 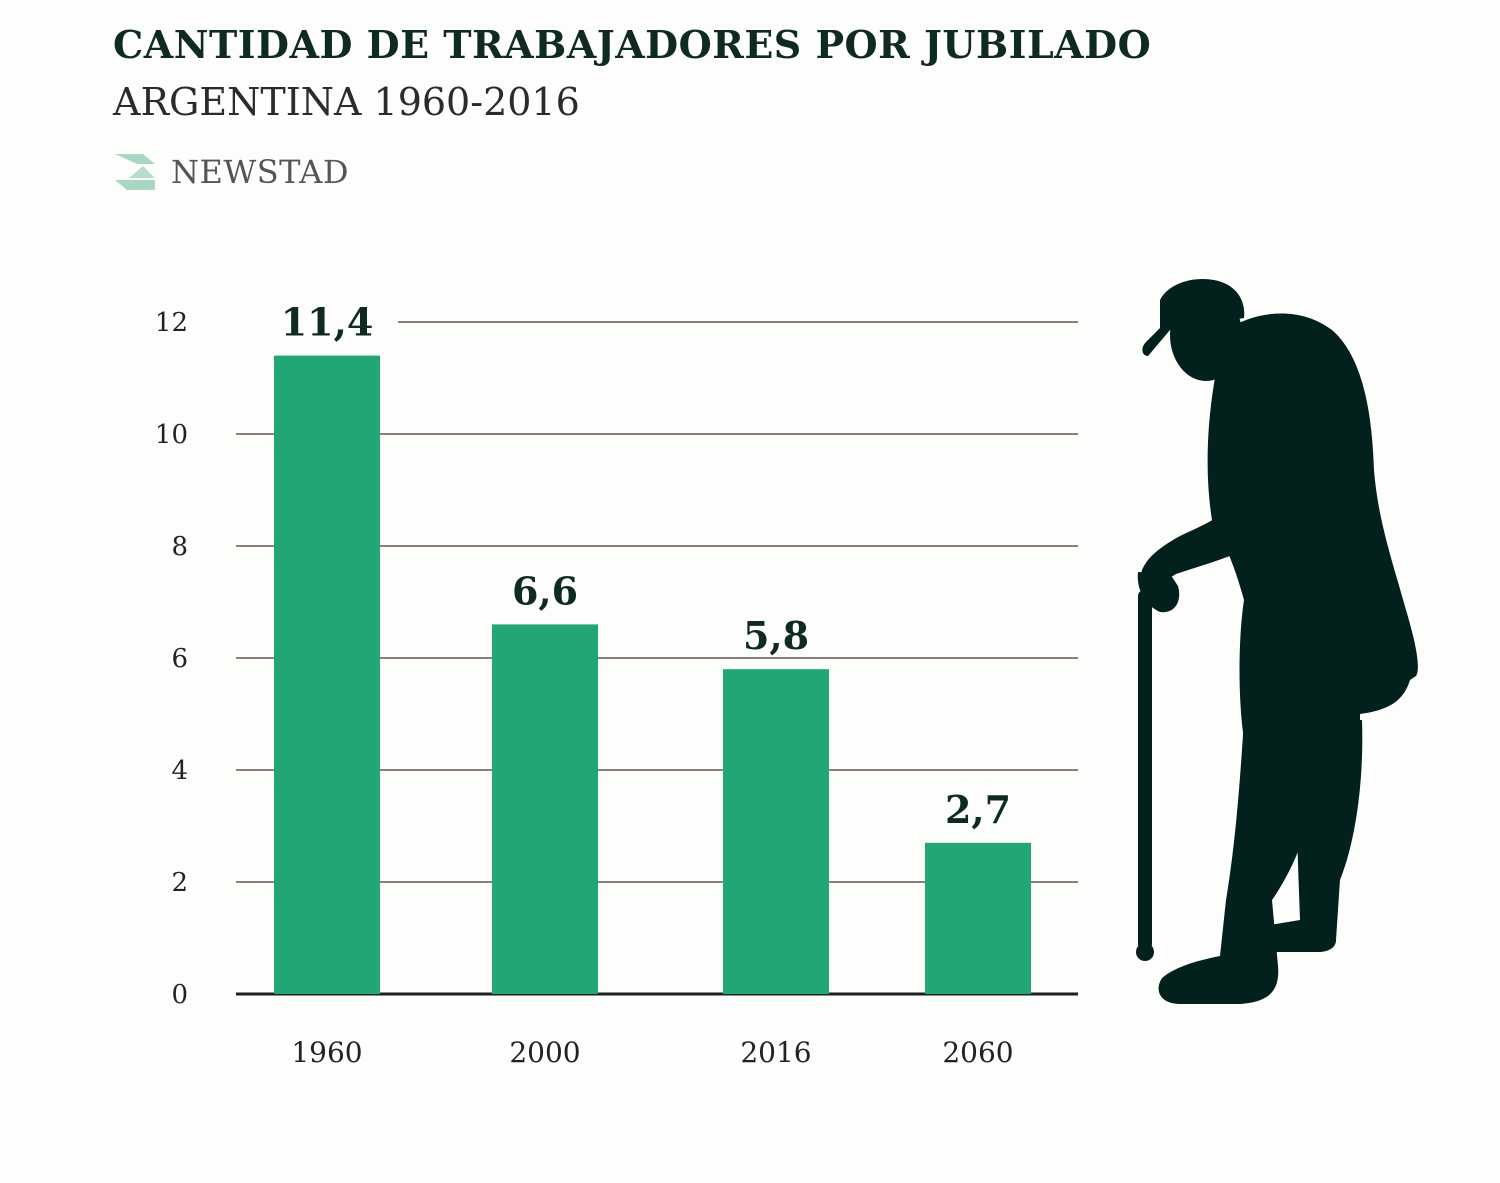 What do you see at coordinates (171, 323) in the screenshot?
I see `y-tick-label: 12` at bounding box center [171, 323].